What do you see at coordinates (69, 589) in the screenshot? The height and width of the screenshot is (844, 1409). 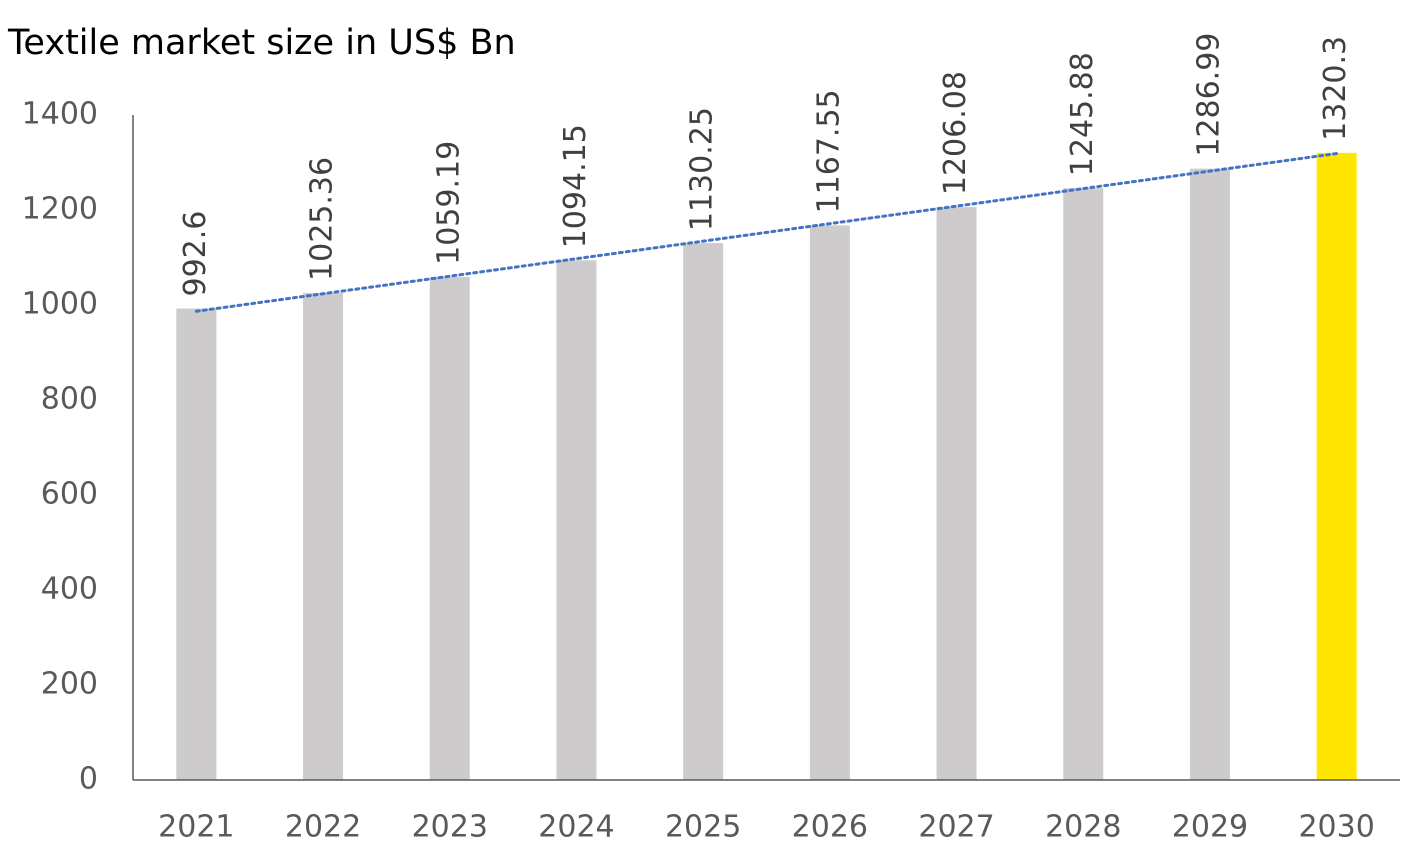 I see `y-tick-label: 400` at bounding box center [69, 589].